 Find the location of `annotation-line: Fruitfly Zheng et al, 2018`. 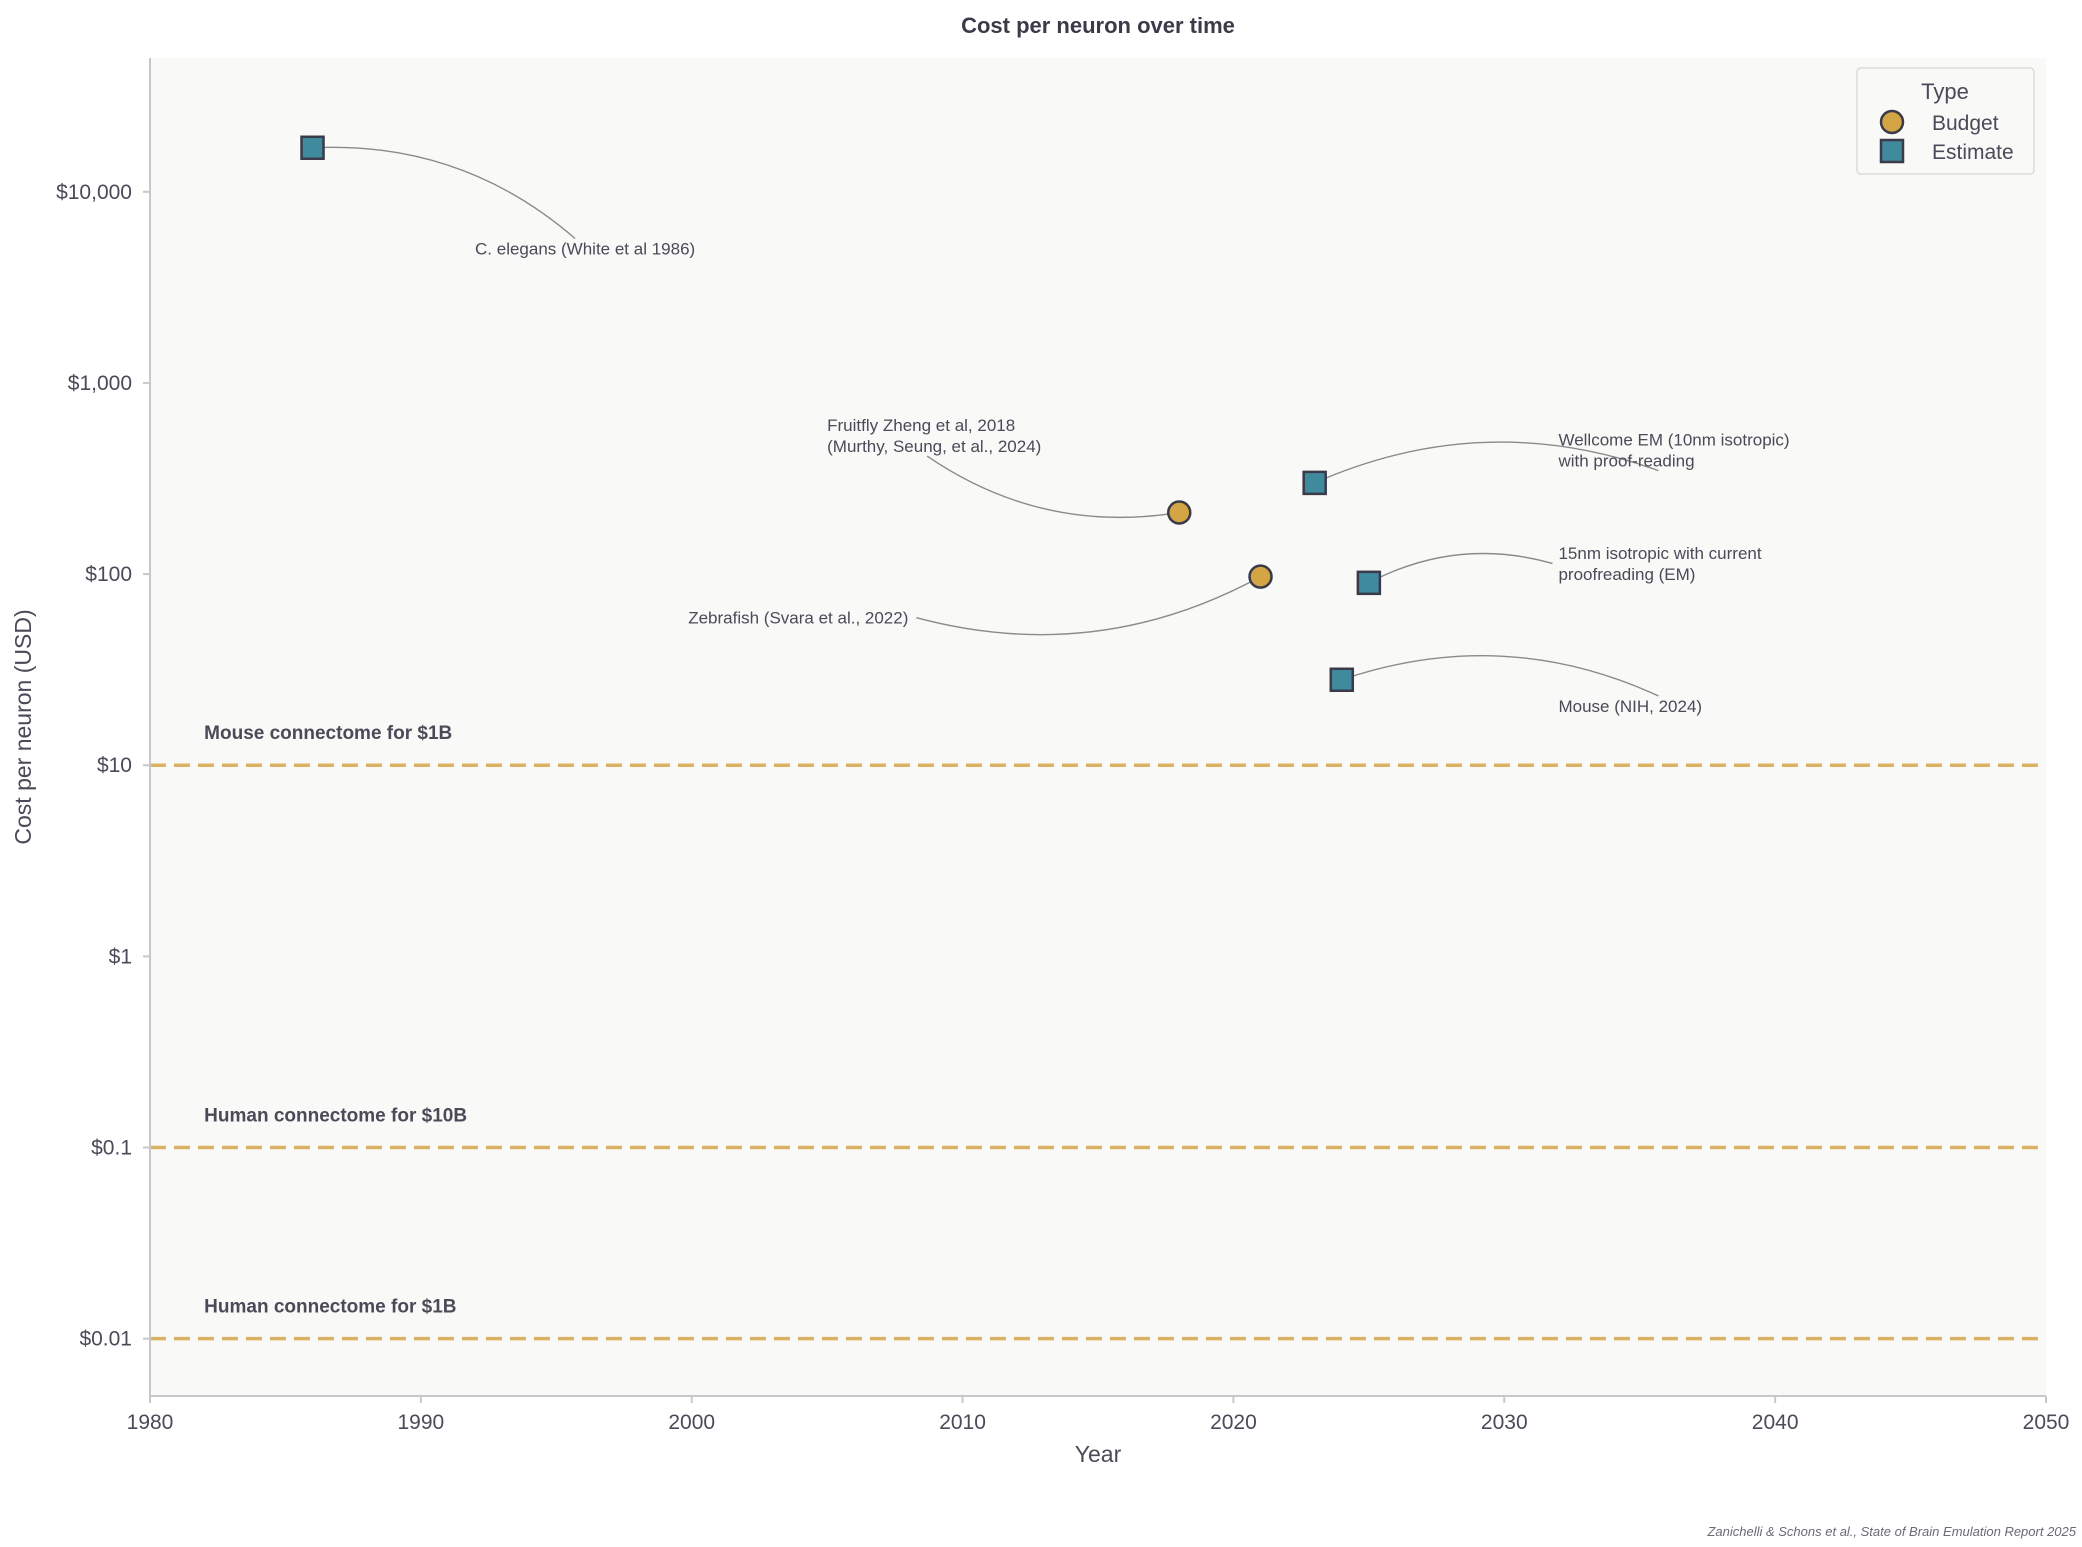

annotation-line: Fruitfly Zheng et al, 2018 is located at coordinates (921, 425).